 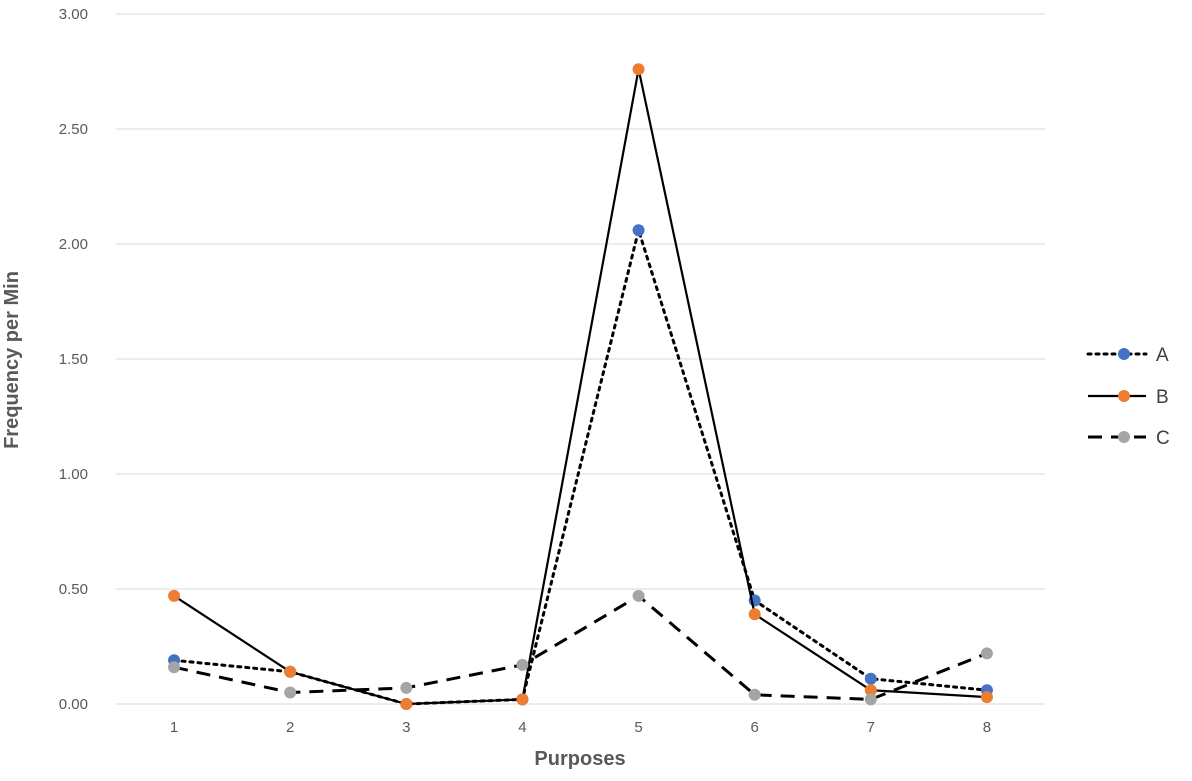 I want to click on y-tick-label: 1.00, so click(x=73, y=474).